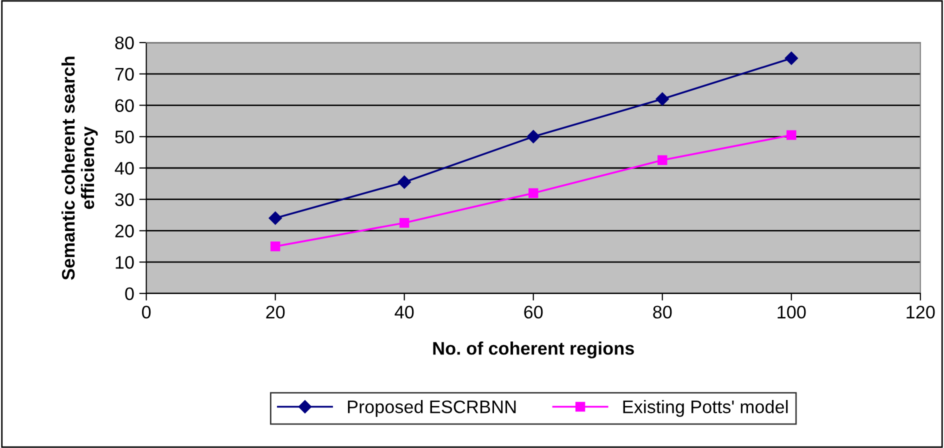 The height and width of the screenshot is (448, 944). I want to click on x-tick-label: 80, so click(662, 312).